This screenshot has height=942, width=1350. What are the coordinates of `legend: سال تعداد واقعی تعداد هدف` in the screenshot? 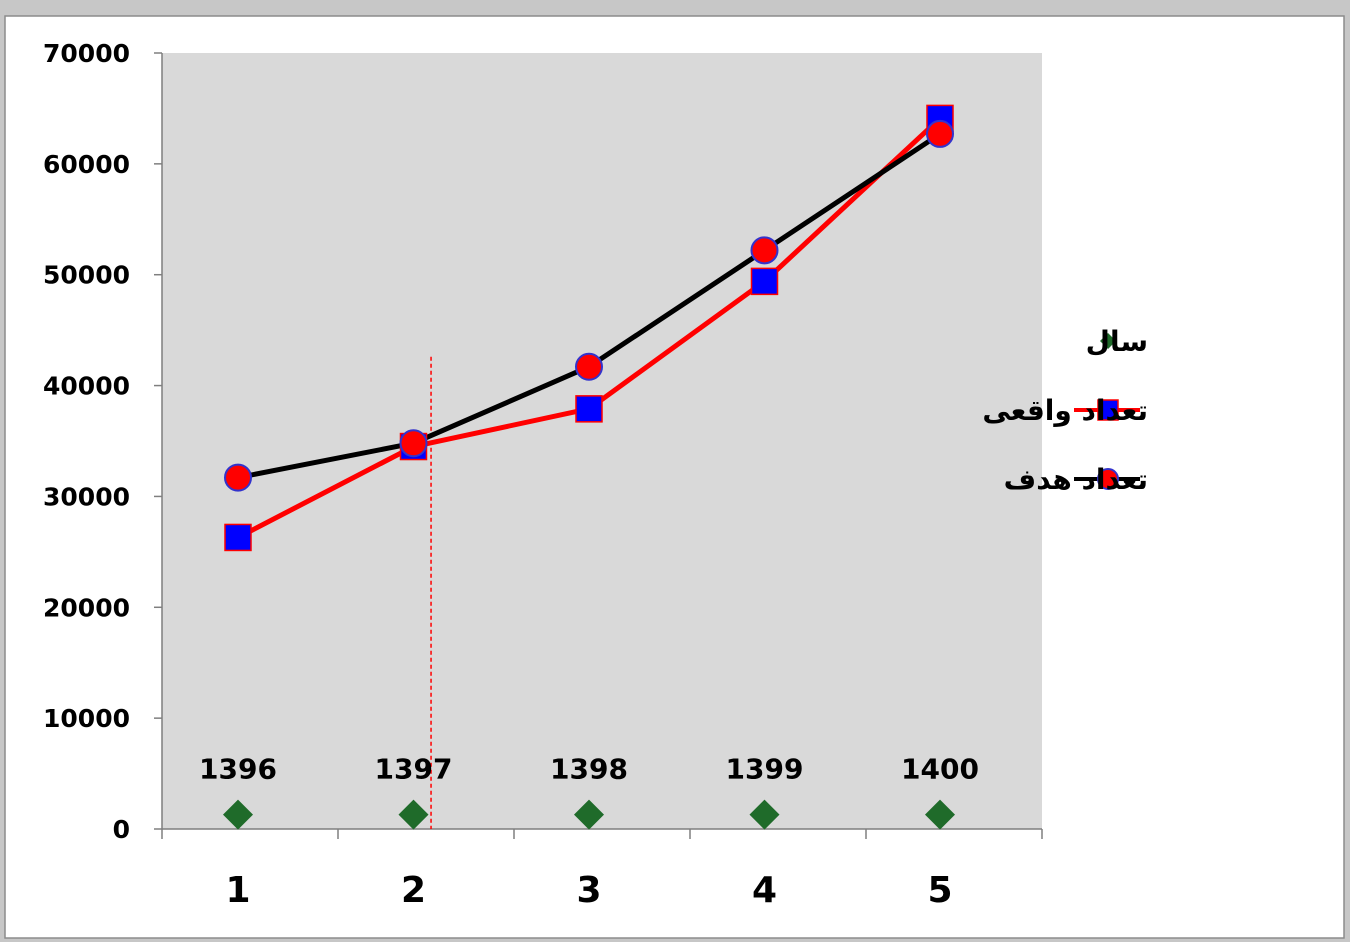 It's located at (1065, 410).